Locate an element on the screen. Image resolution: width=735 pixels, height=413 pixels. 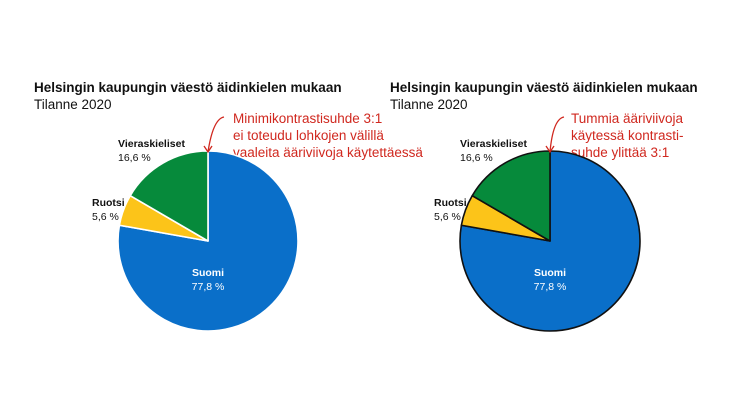
annotation-line: käytessä kontrasti- is located at coordinates (627, 135).